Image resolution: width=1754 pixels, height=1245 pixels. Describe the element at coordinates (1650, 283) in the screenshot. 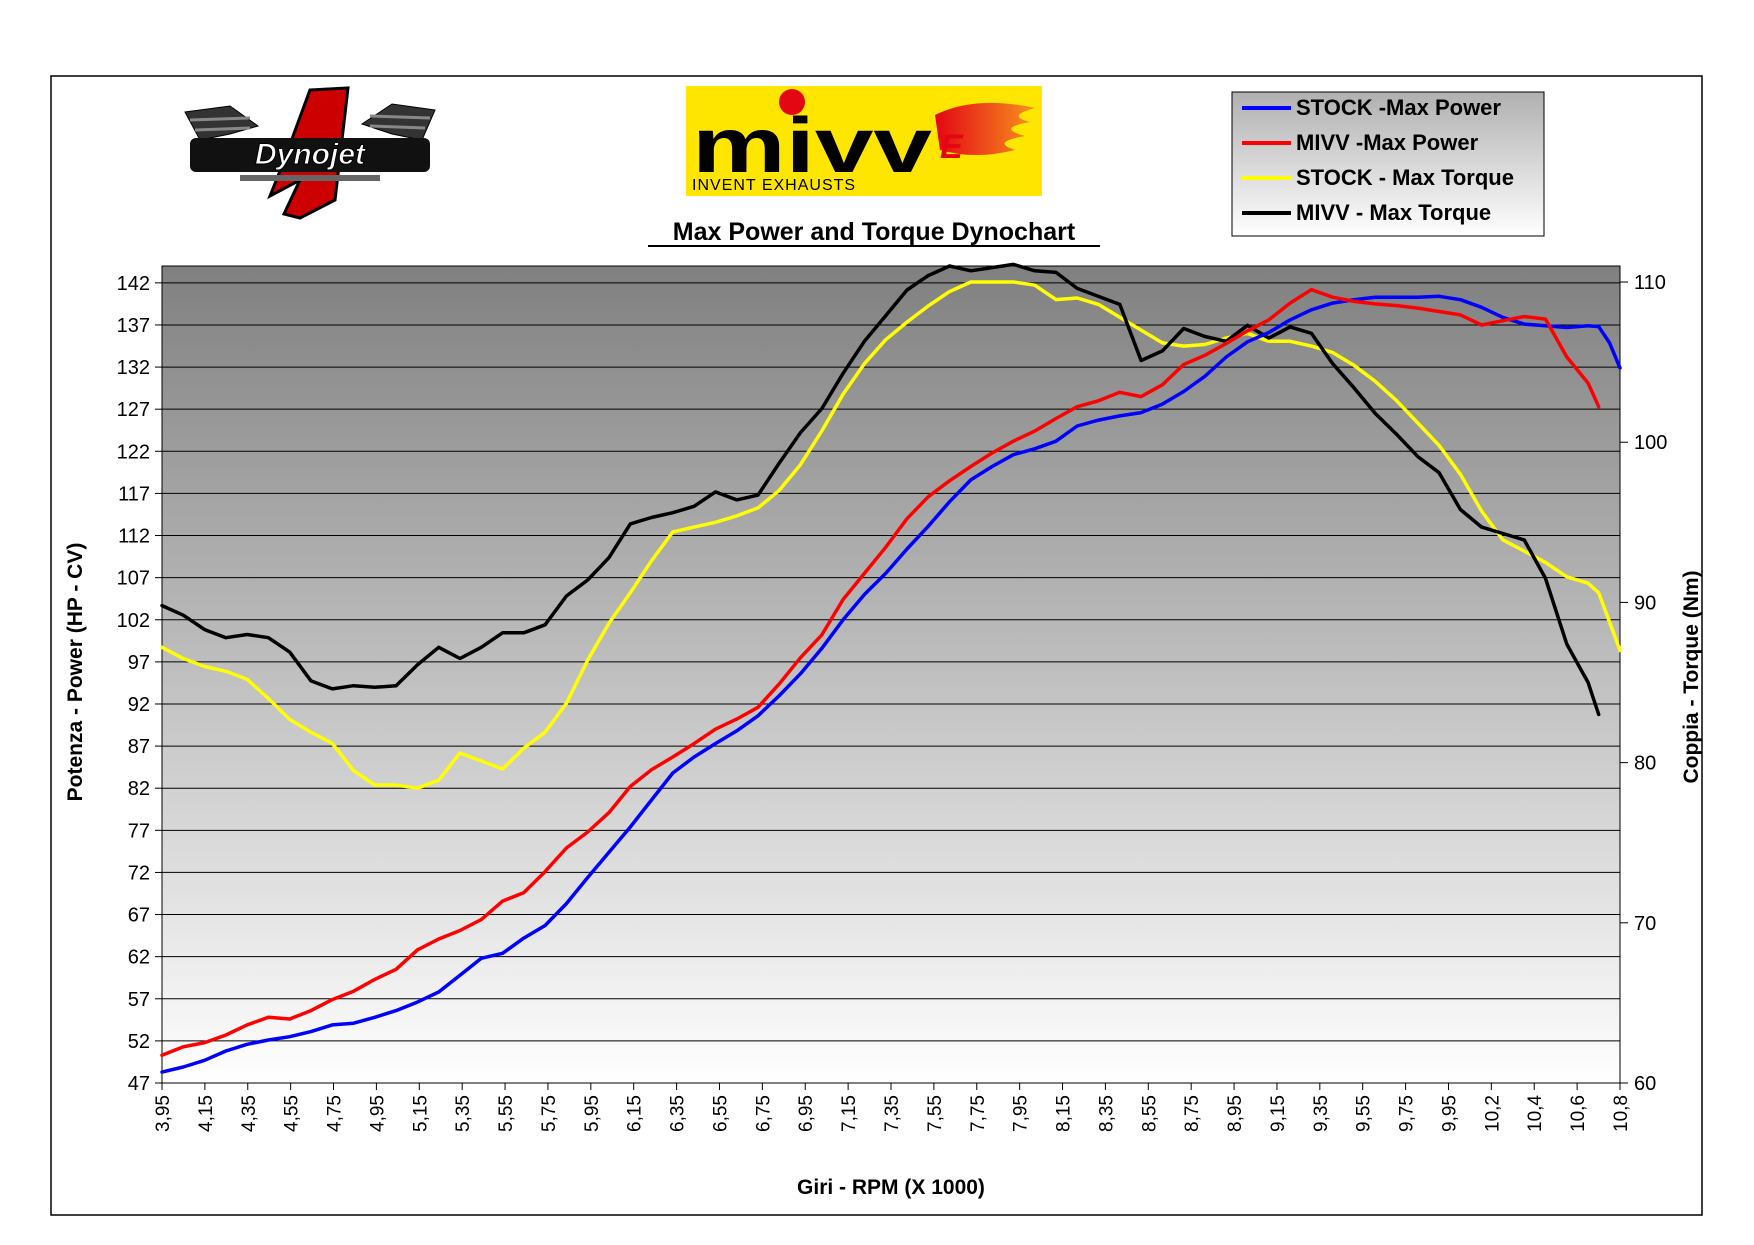

I see `y-right-tick-label: 110` at that location.